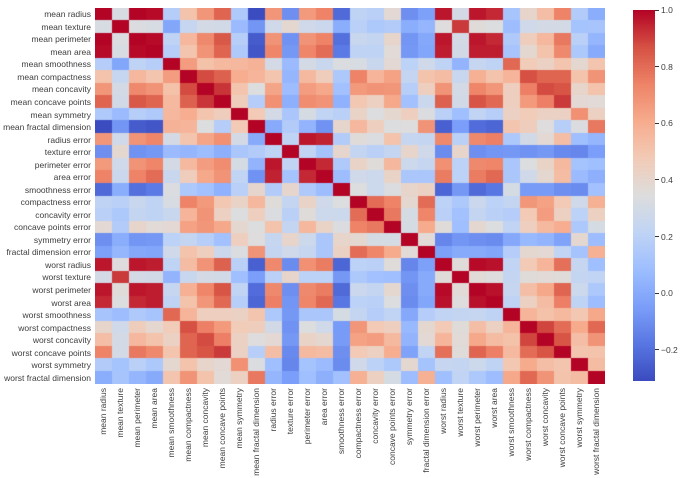 The width and height of the screenshot is (680, 478). What do you see at coordinates (188, 425) in the screenshot?
I see `x-axis-label: mean compactness` at bounding box center [188, 425].